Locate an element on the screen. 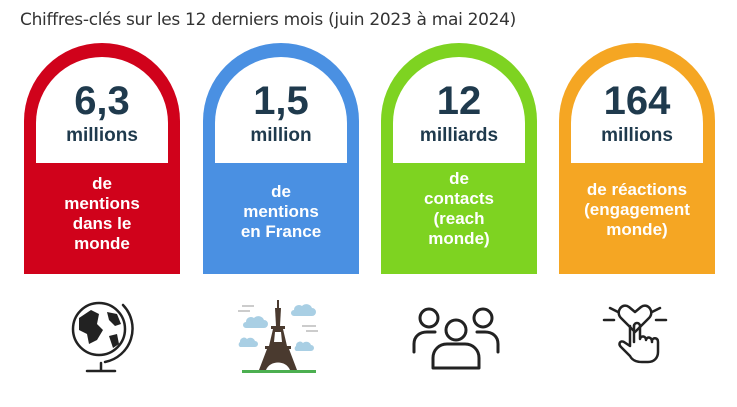 The height and width of the screenshot is (407, 737). stat-description: de mentions dans le monde is located at coordinates (102, 214).